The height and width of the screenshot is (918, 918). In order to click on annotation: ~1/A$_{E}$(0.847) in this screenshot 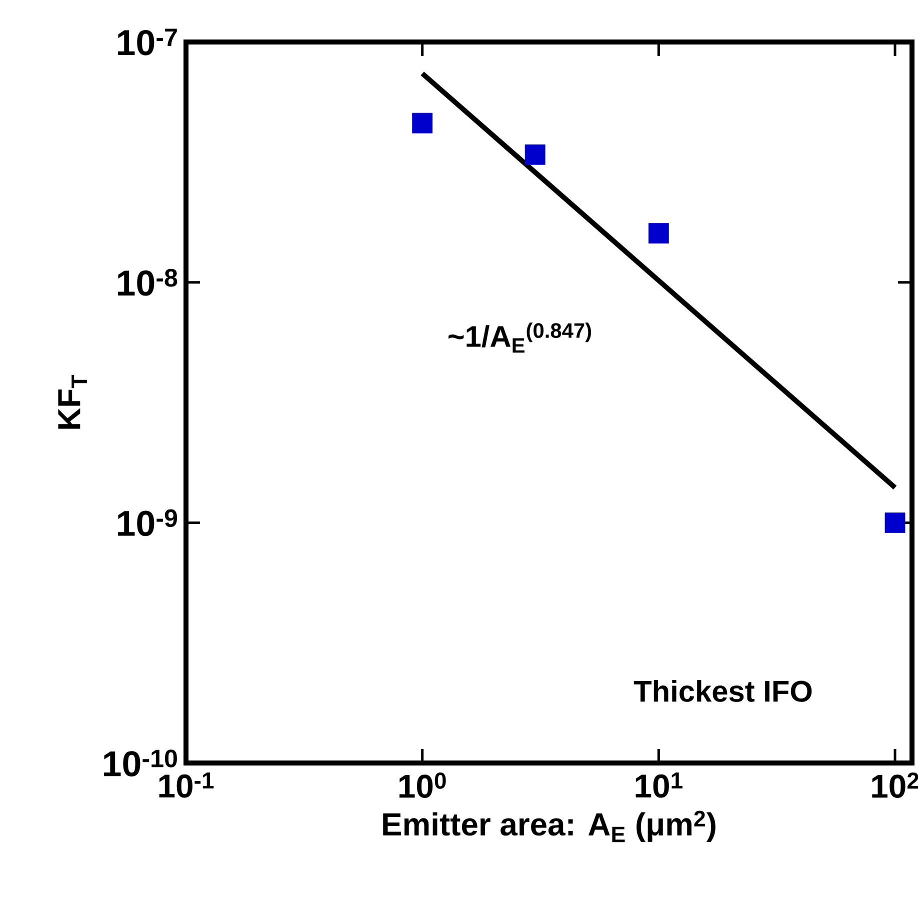, I will do `click(520, 337)`.